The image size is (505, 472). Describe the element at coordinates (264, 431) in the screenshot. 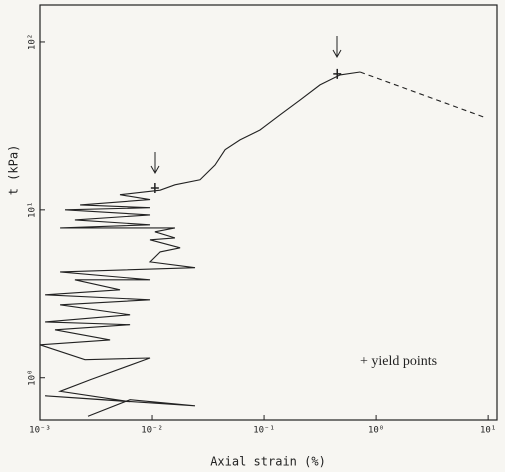

I see `x-tick-label: 10⁻¹` at that location.